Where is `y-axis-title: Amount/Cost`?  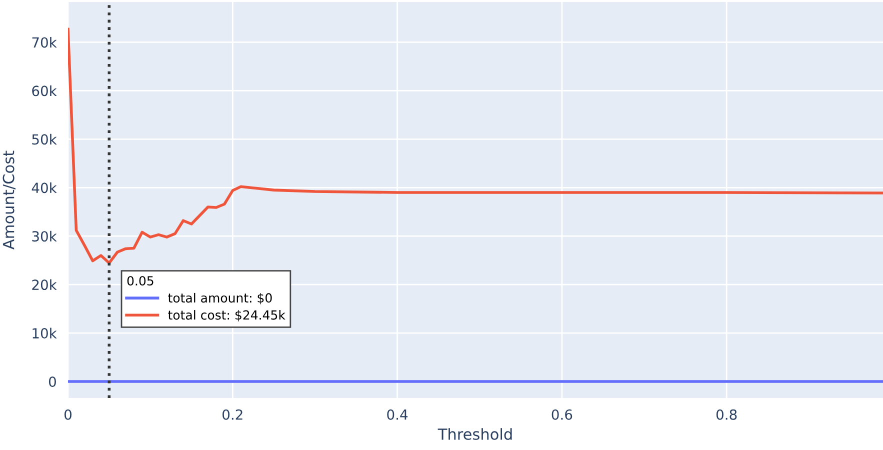 y-axis-title: Amount/Cost is located at coordinates (9, 200).